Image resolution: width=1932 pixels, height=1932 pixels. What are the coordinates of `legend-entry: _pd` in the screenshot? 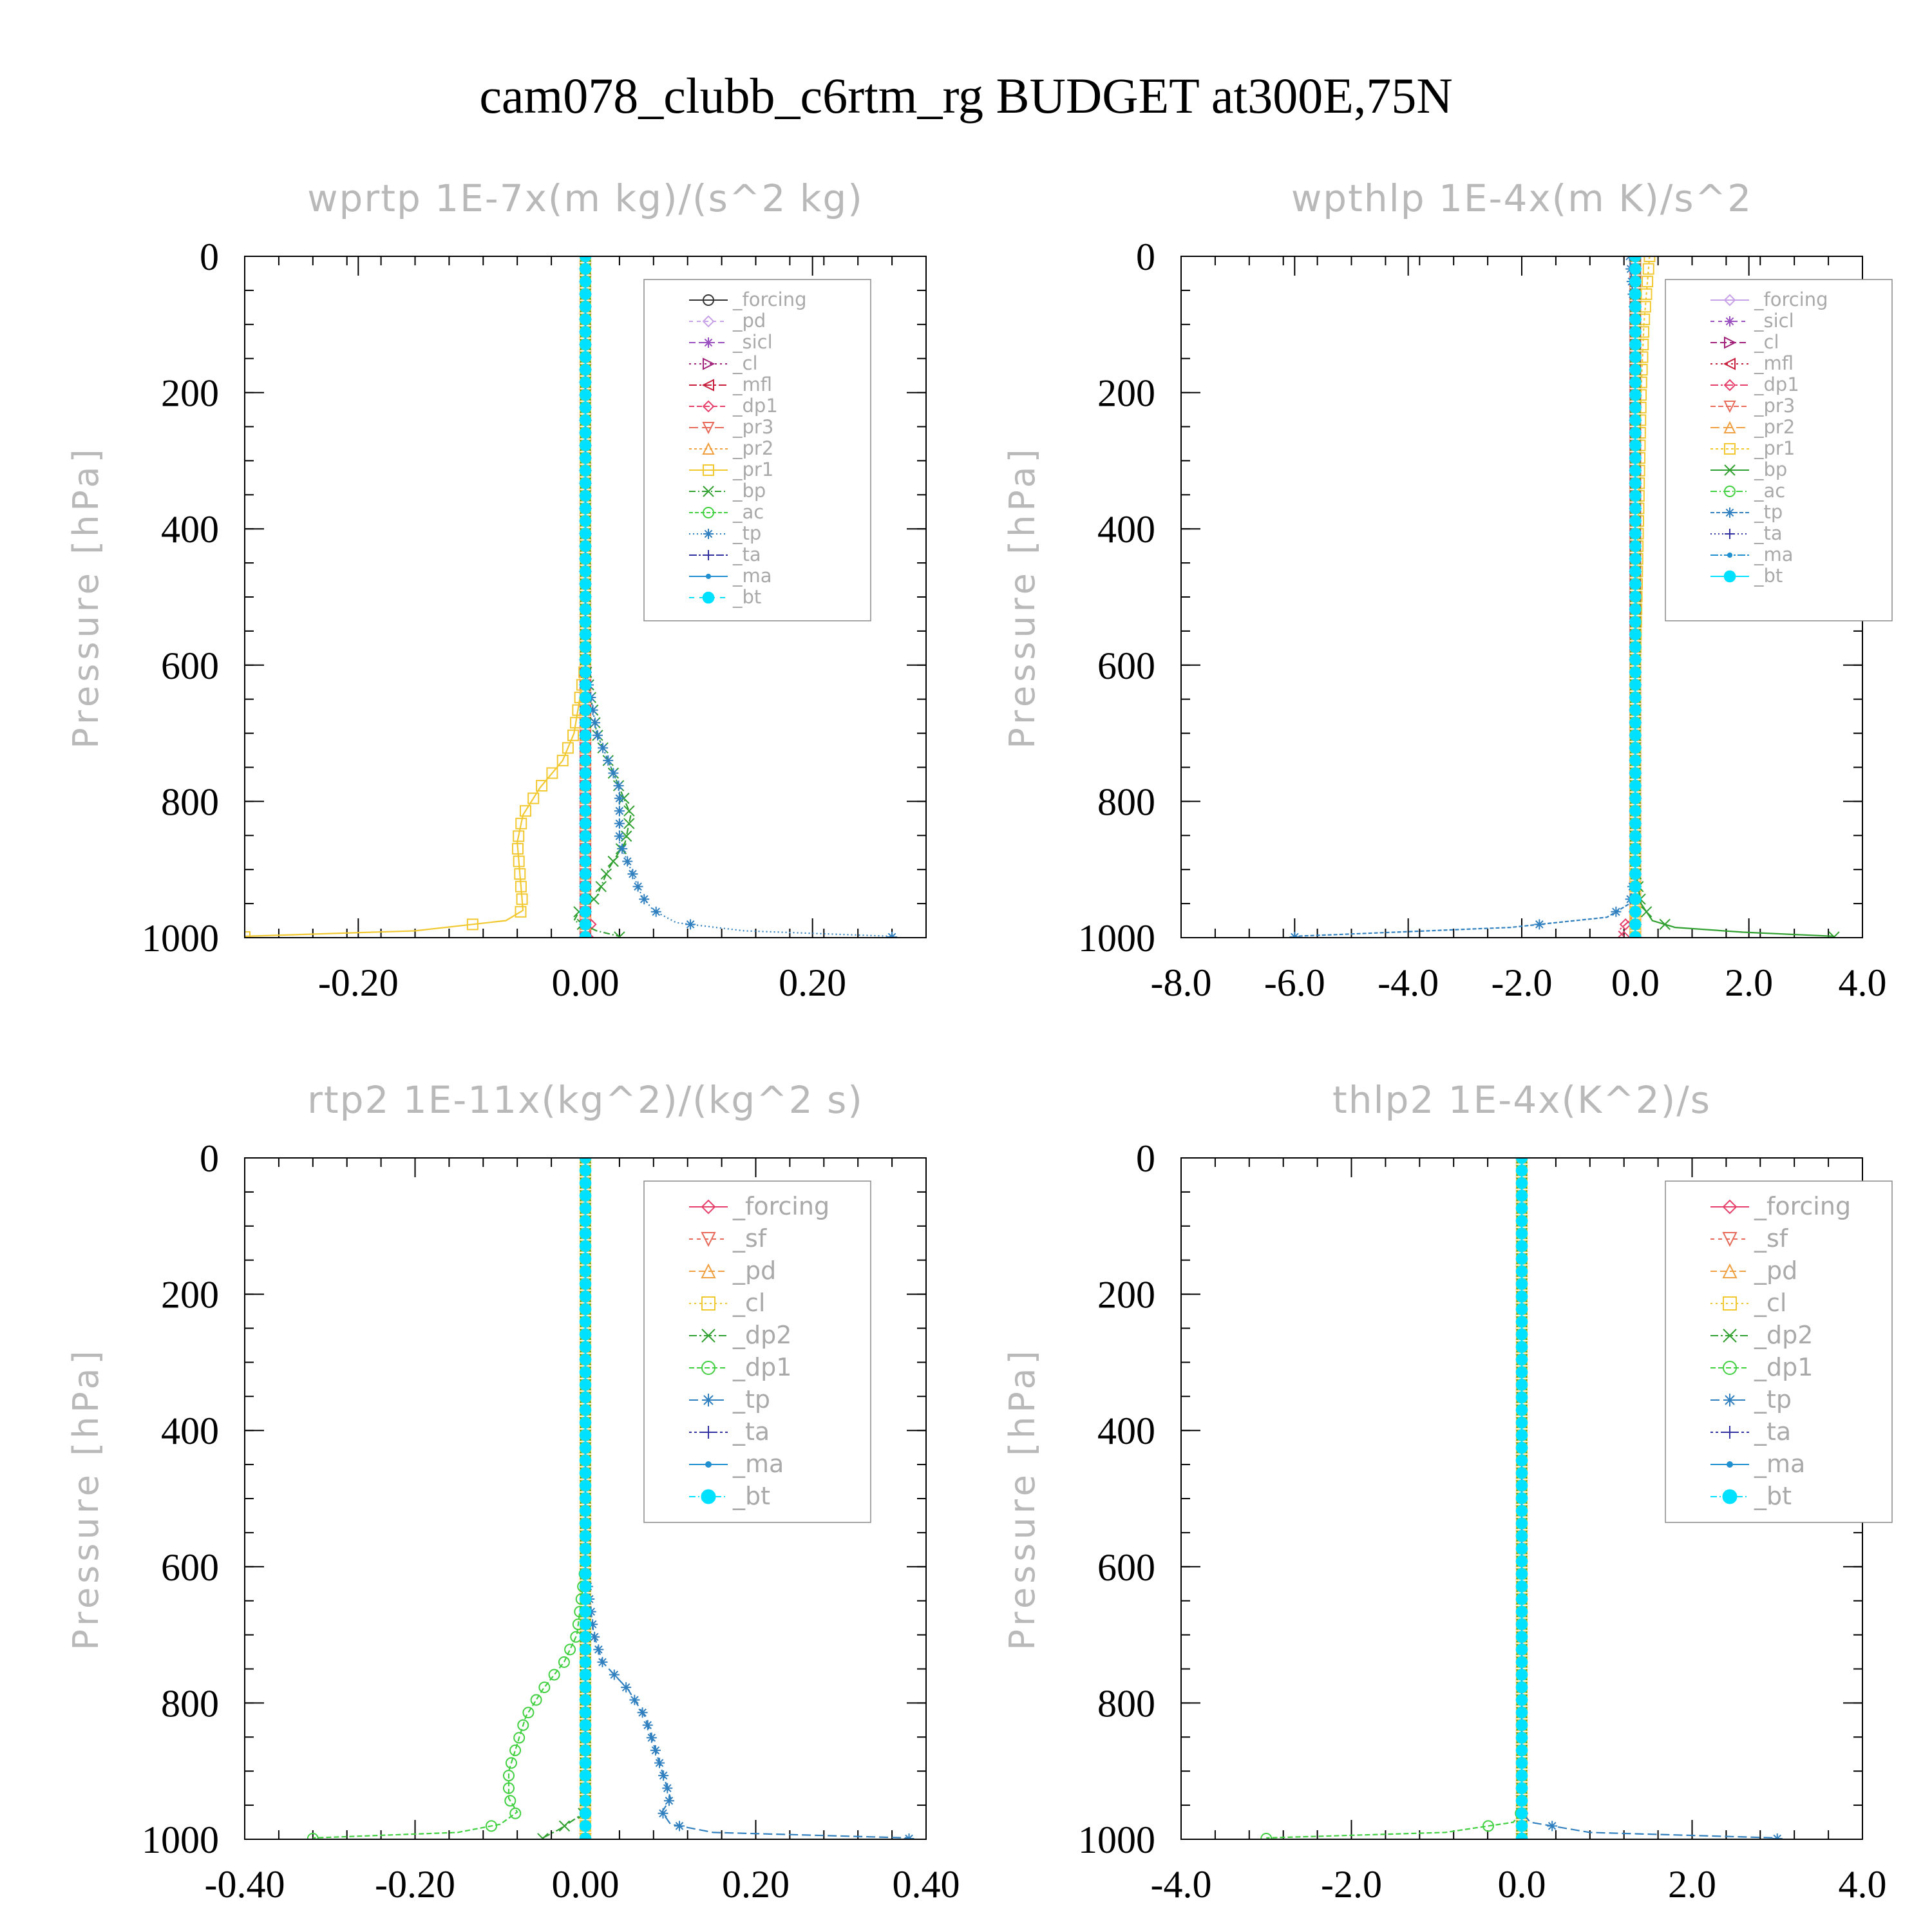 It's located at (732, 1270).